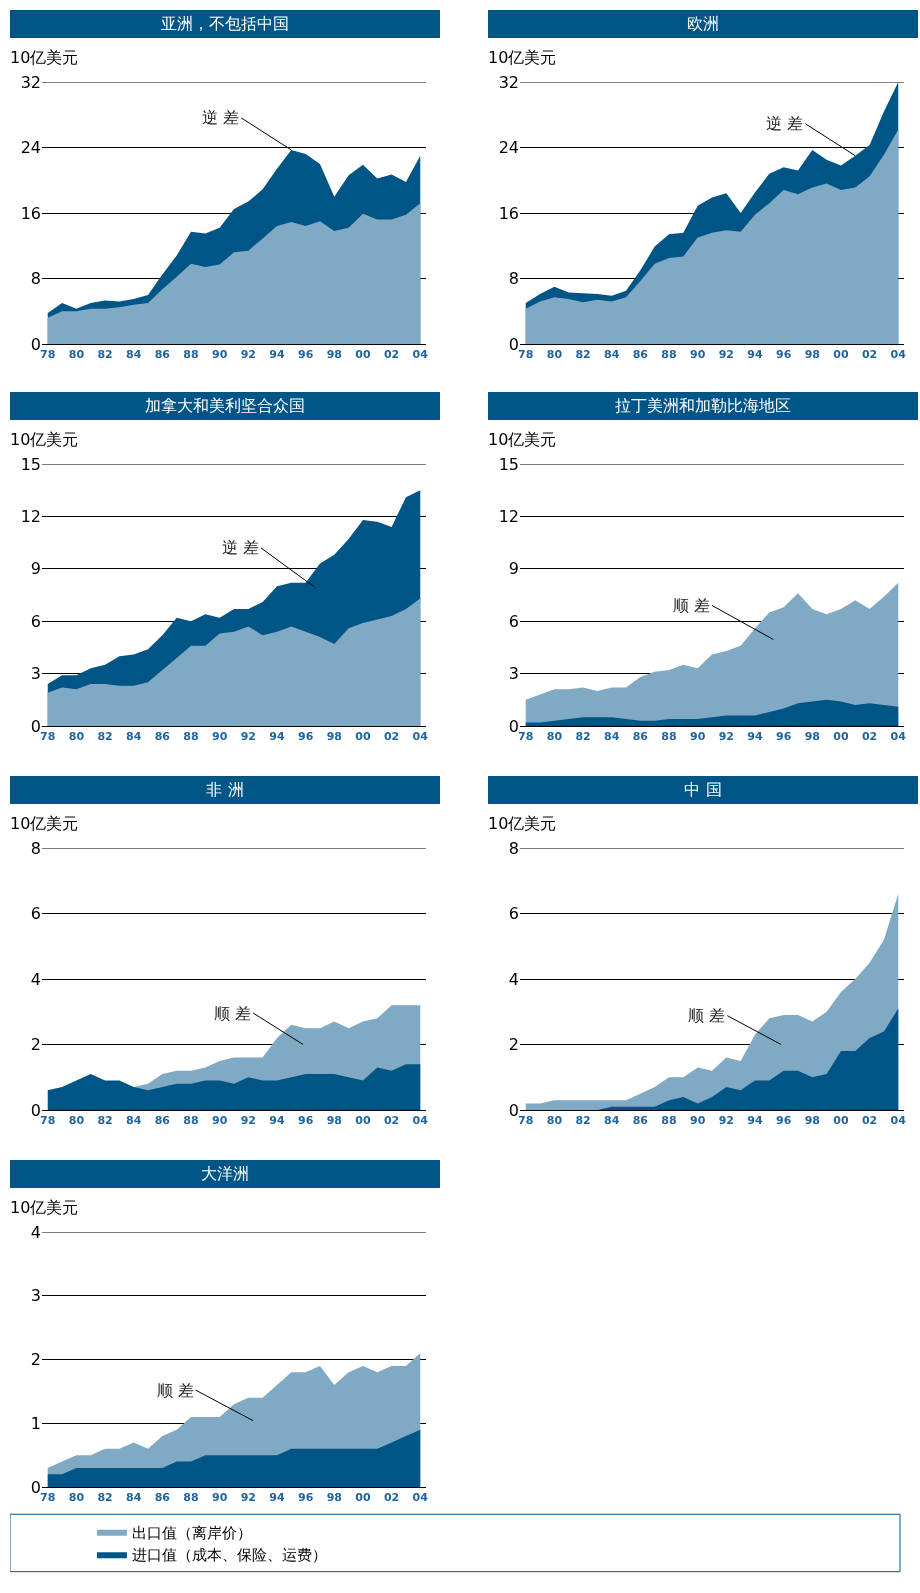 The height and width of the screenshot is (1593, 920). I want to click on legend-label: 出口值（离岸价）, so click(191, 1531).